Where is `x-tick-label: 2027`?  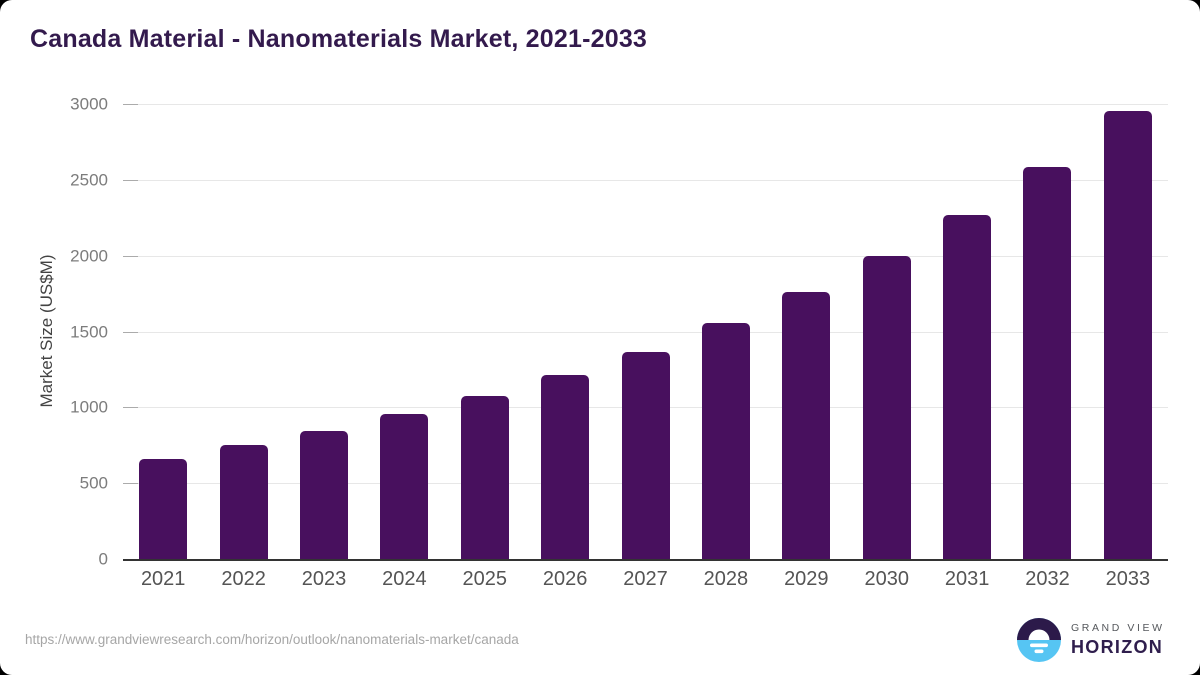
x-tick-label: 2027 is located at coordinates (645, 579).